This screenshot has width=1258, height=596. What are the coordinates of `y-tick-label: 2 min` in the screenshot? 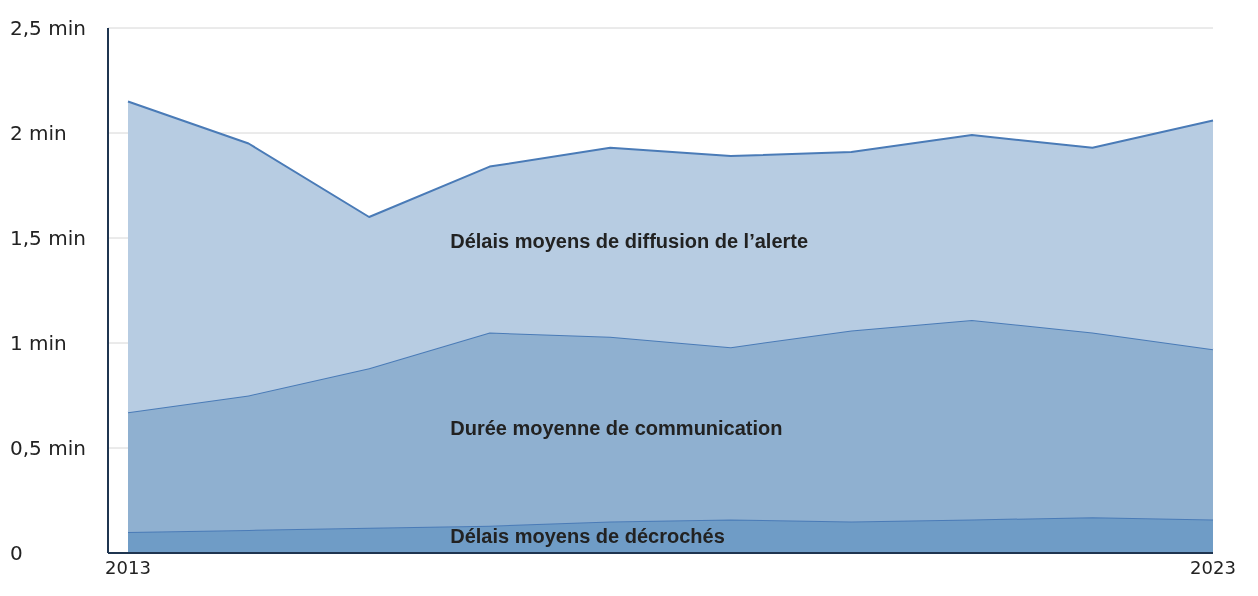 It's located at (38, 133).